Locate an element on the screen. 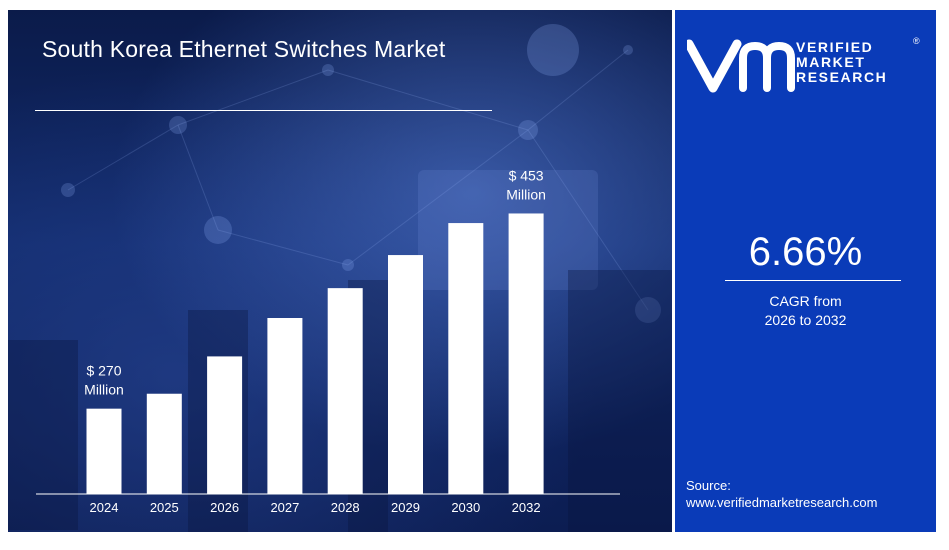  cagr-divider is located at coordinates (813, 280).